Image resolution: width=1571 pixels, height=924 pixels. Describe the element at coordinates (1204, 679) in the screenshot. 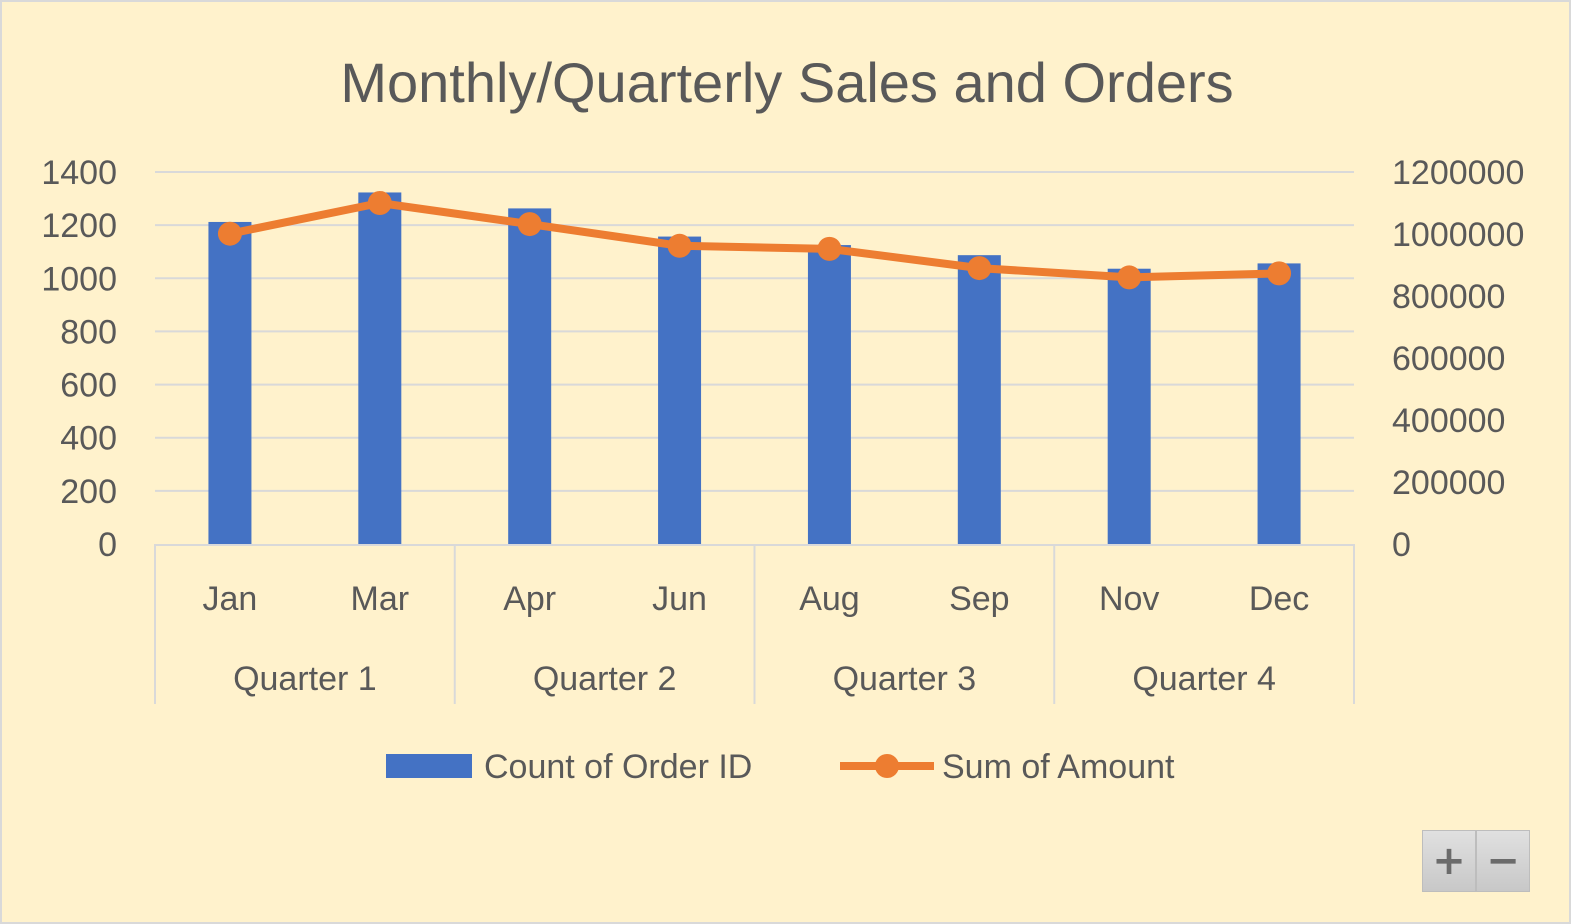

I see `group-label: Quarter 4` at that location.